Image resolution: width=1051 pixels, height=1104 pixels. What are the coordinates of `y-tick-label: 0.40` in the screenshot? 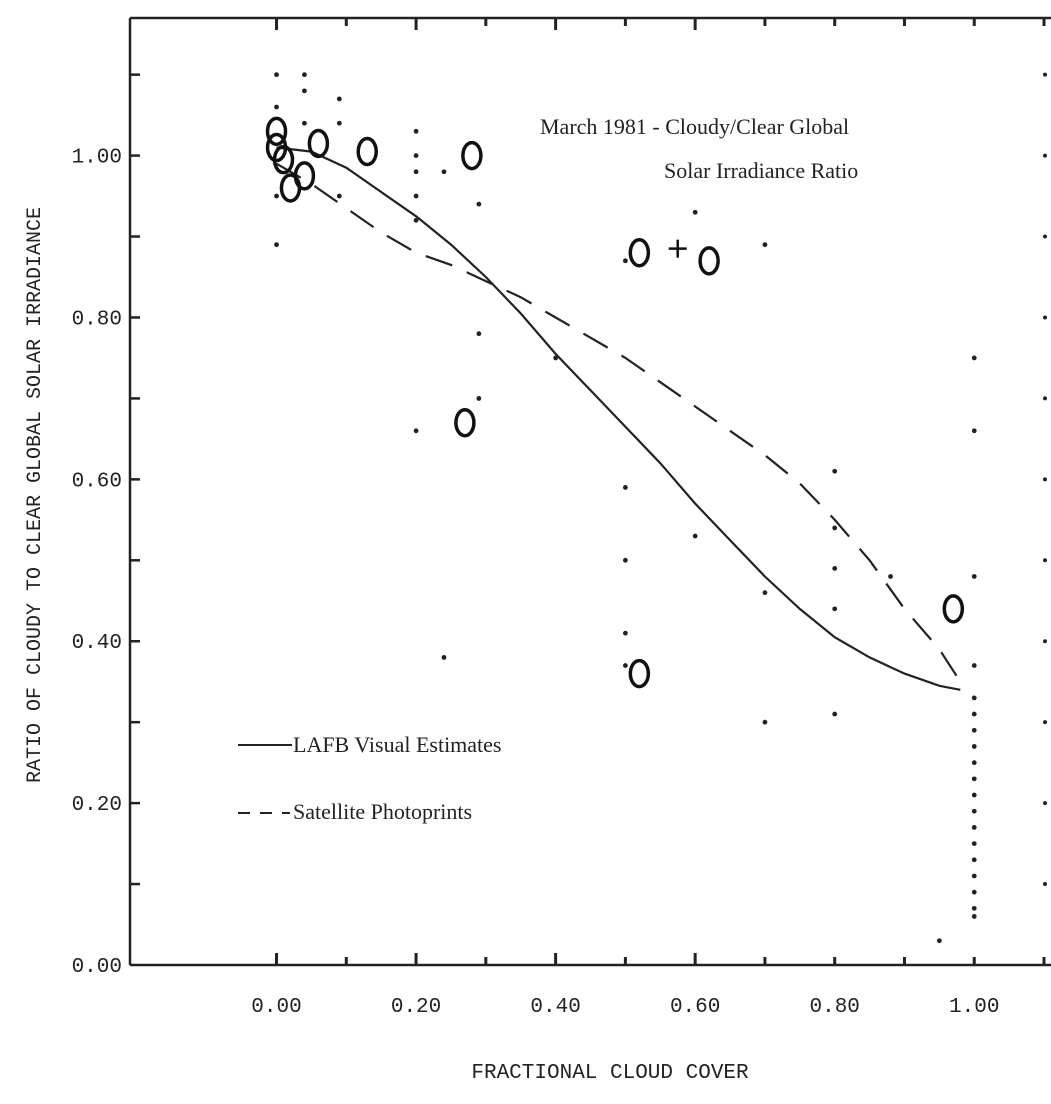 It's located at (97, 643).